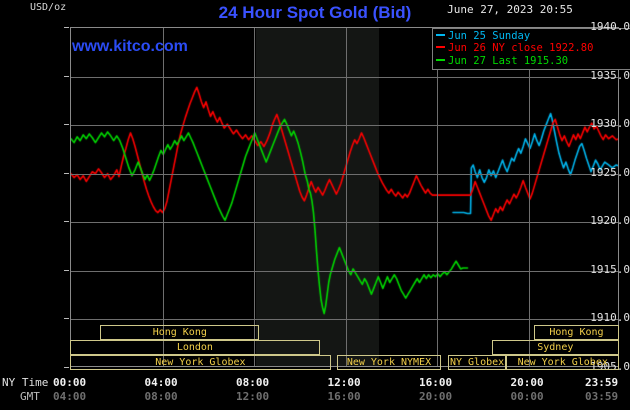 The width and height of the screenshot is (630, 410). Describe the element at coordinates (344, 382) in the screenshot. I see `x-axis-ny-tick-label: 12:00` at that location.